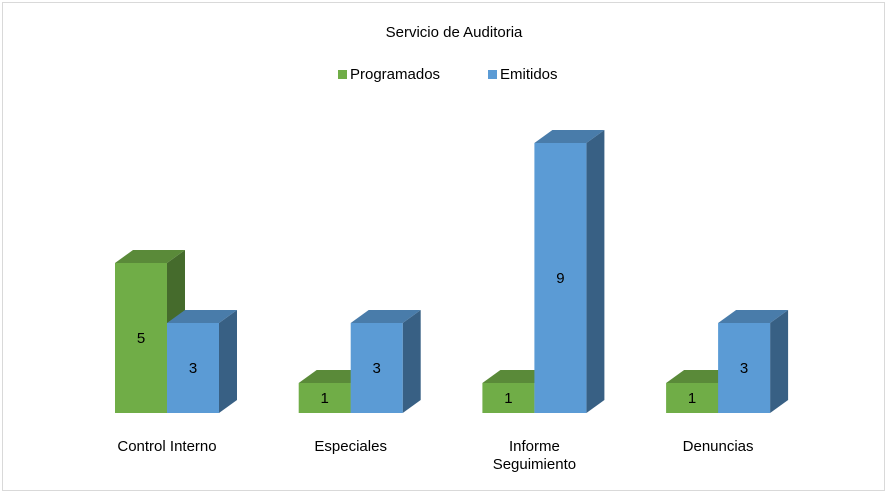 This screenshot has height=493, width=888. What do you see at coordinates (350, 446) in the screenshot?
I see `x-tick-label: Especiales` at bounding box center [350, 446].